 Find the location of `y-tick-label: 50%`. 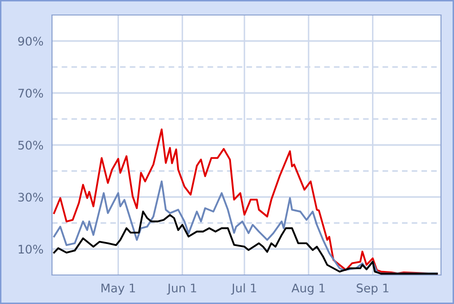

y-tick-label: 50% is located at coordinates (31, 145).